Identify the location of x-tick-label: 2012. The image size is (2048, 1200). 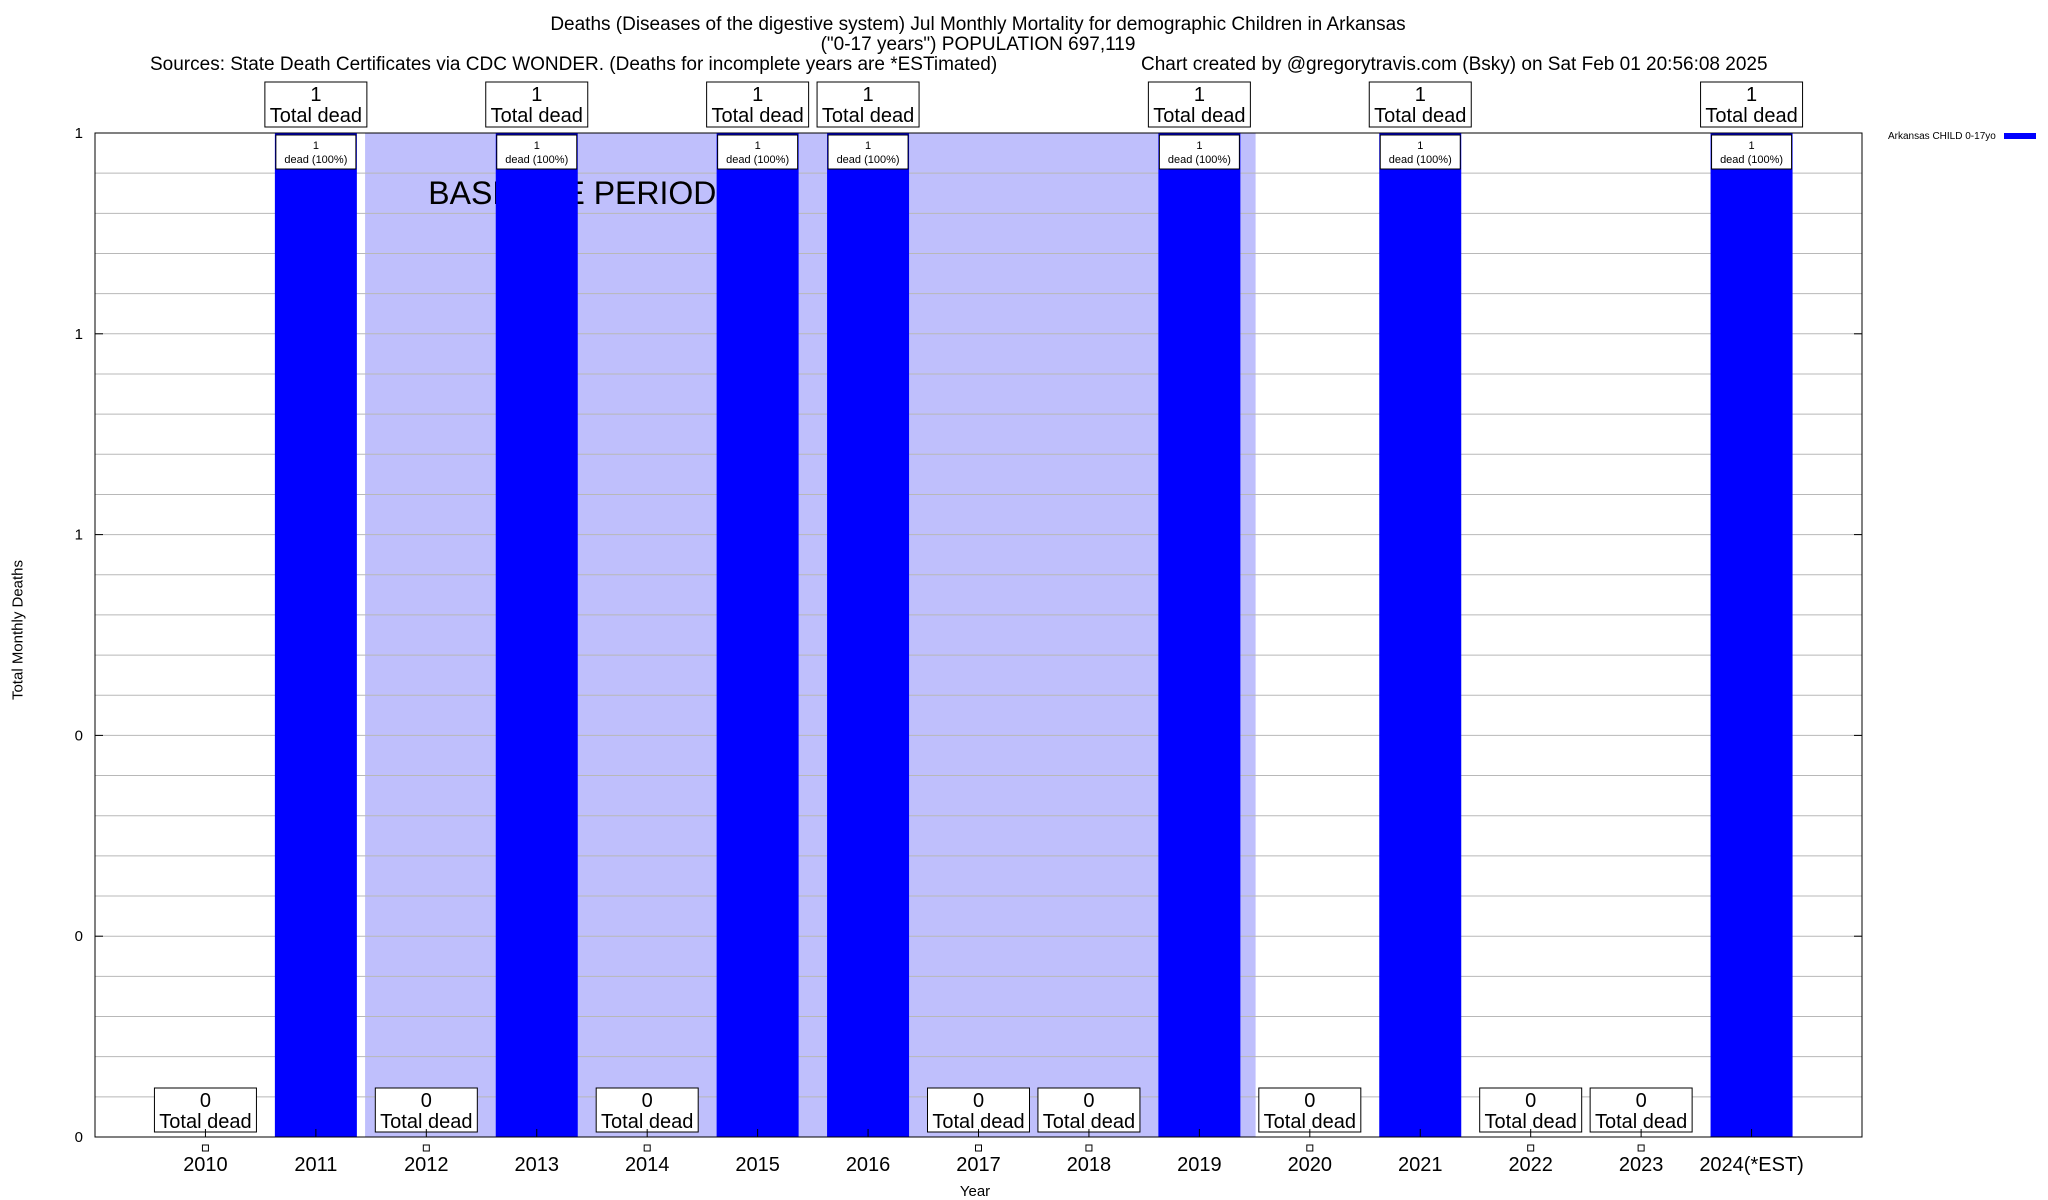
(426, 1165).